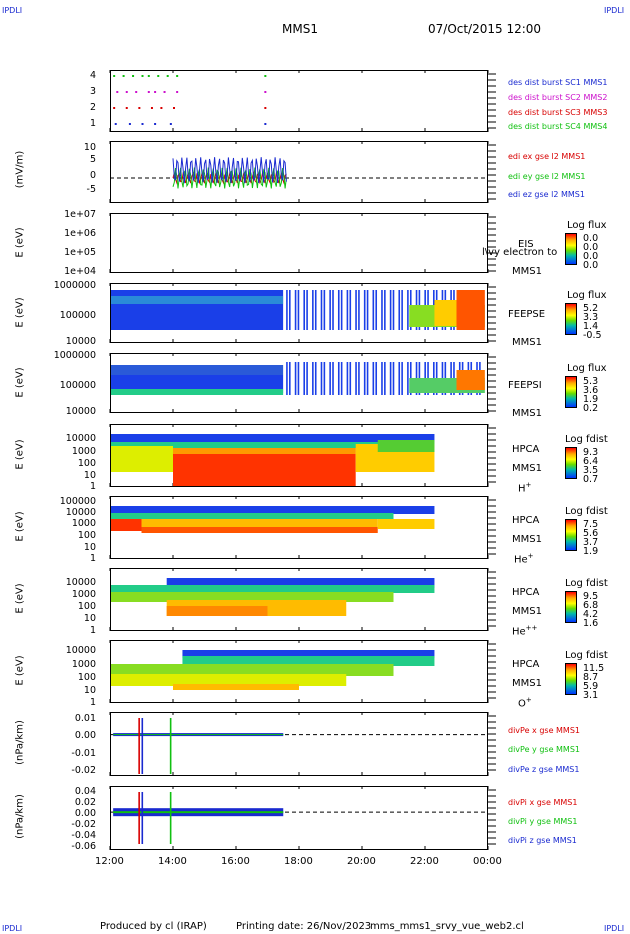 The width and height of the screenshot is (630, 934). I want to click on hpca-o-colorbar, so click(571, 679).